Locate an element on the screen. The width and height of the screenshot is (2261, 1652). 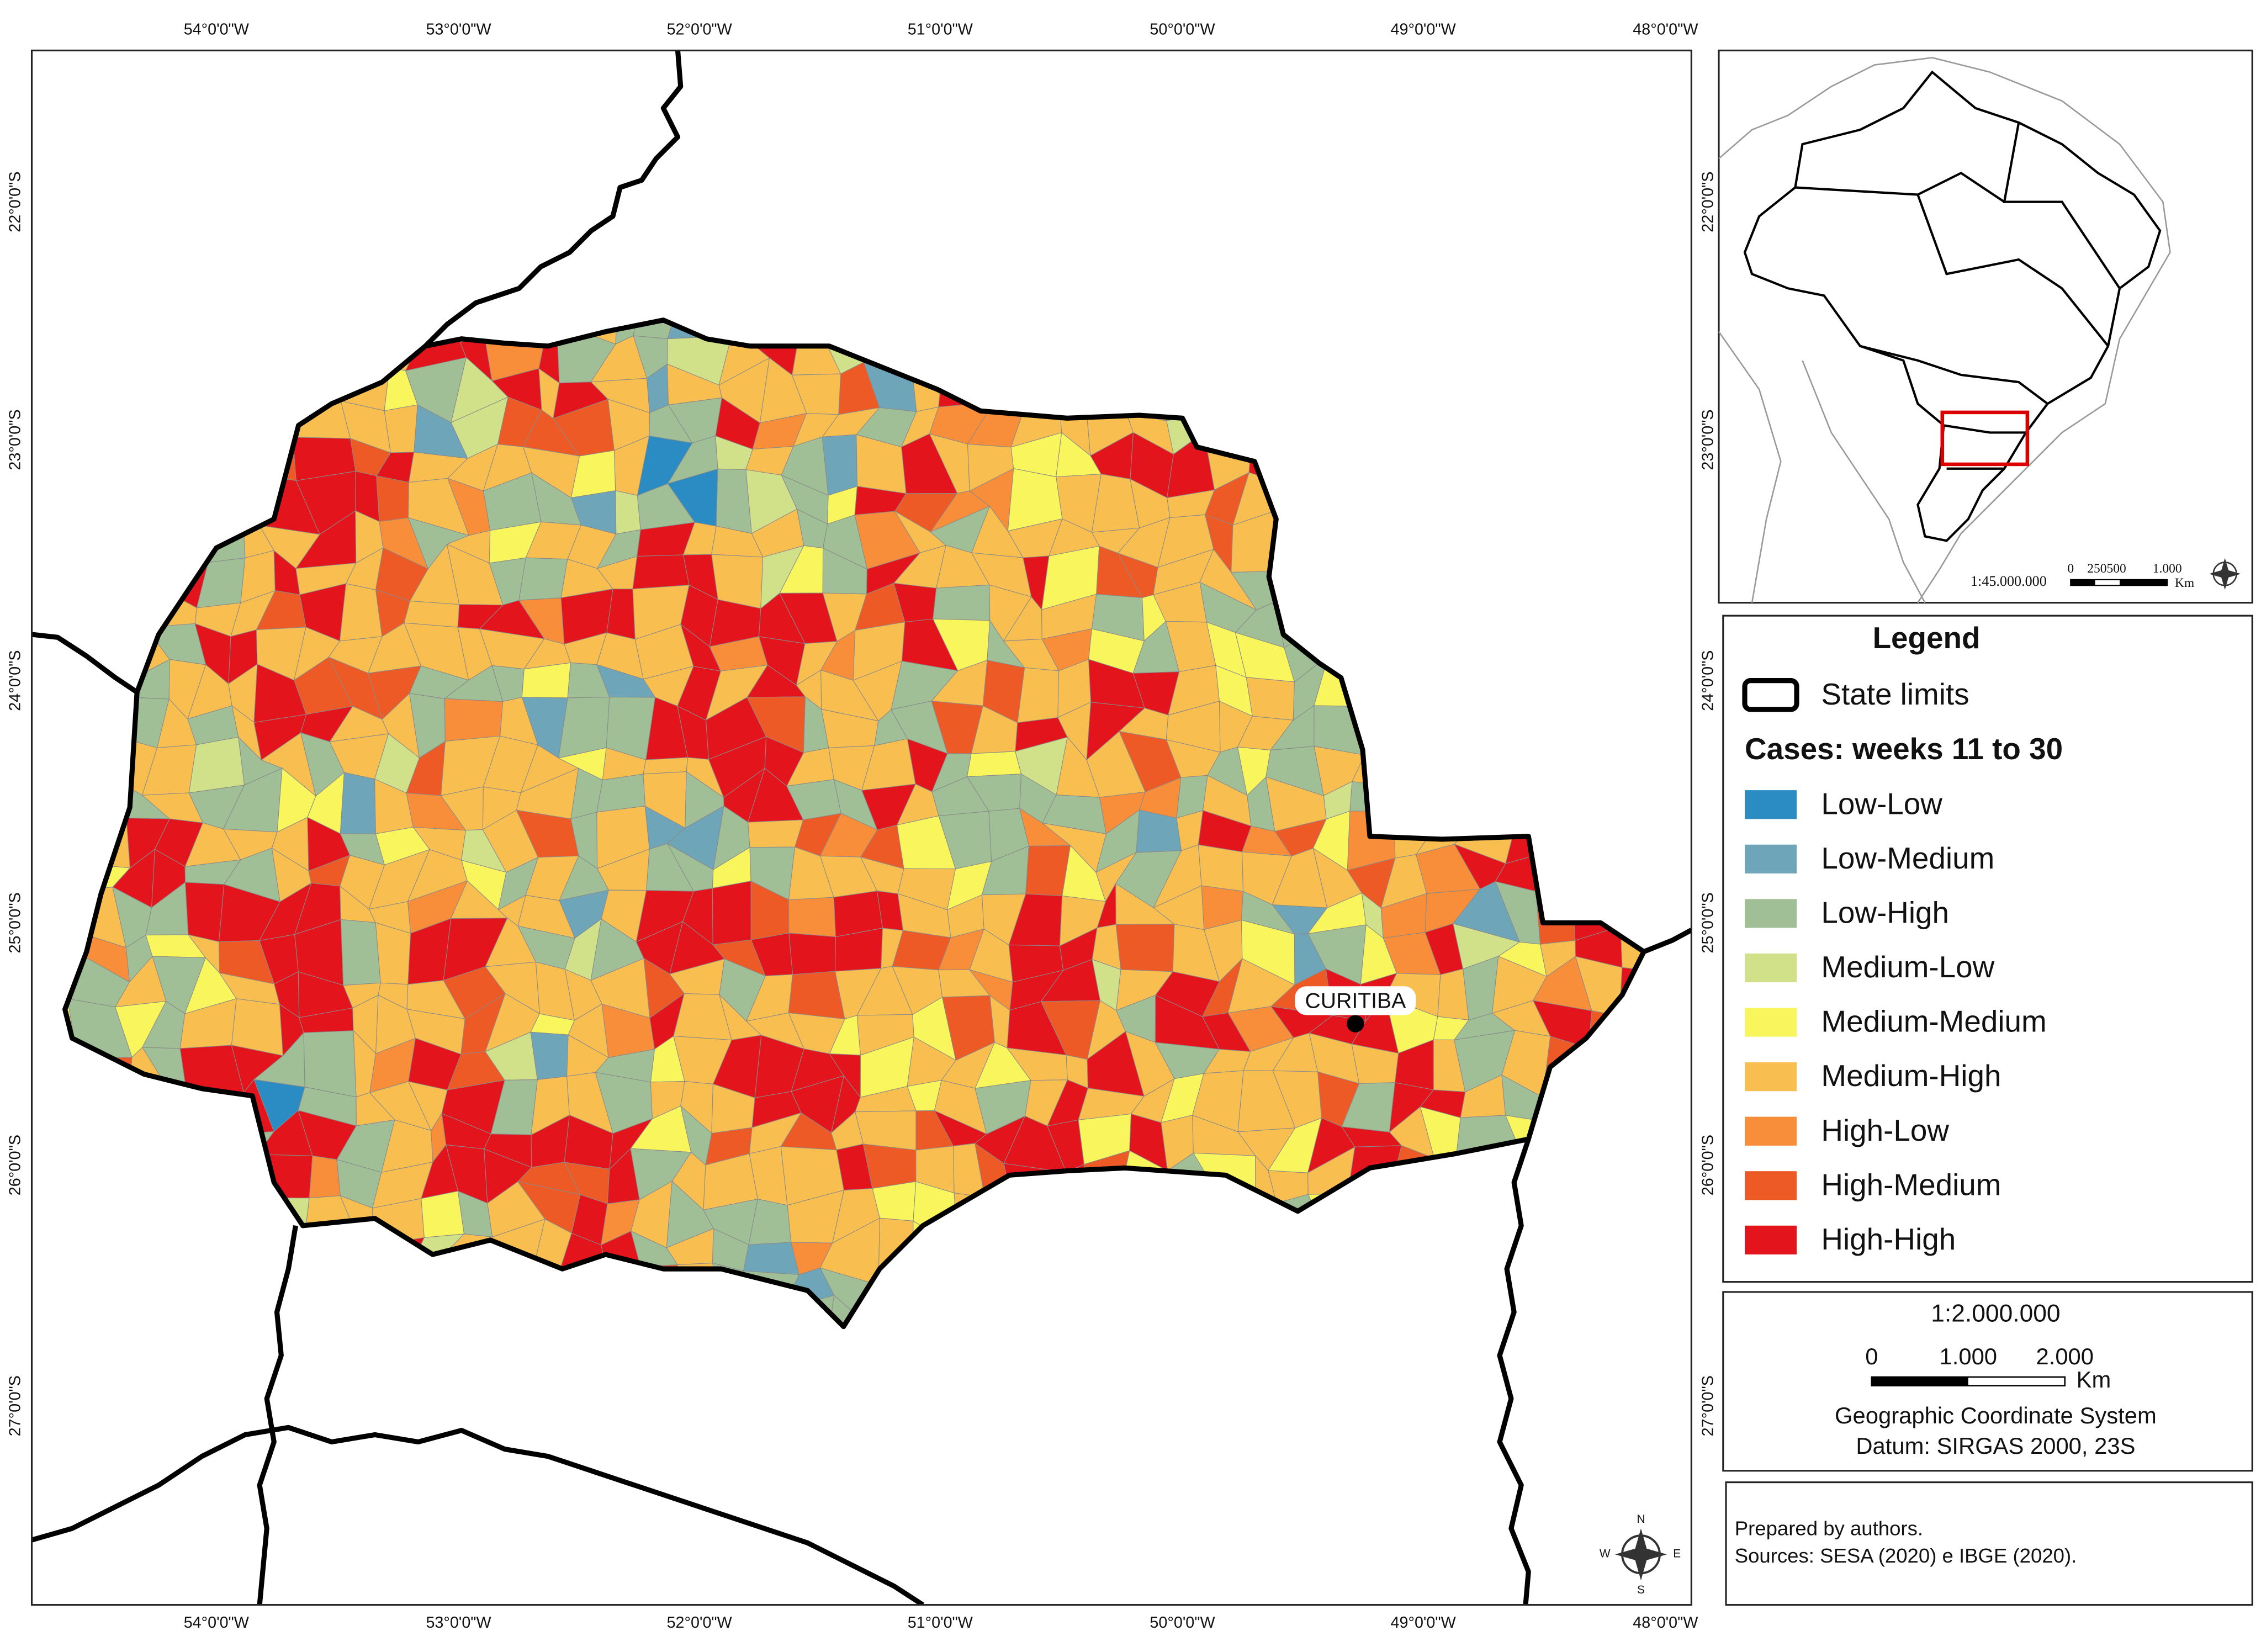
legend-label: High-Low is located at coordinates (1885, 1130).